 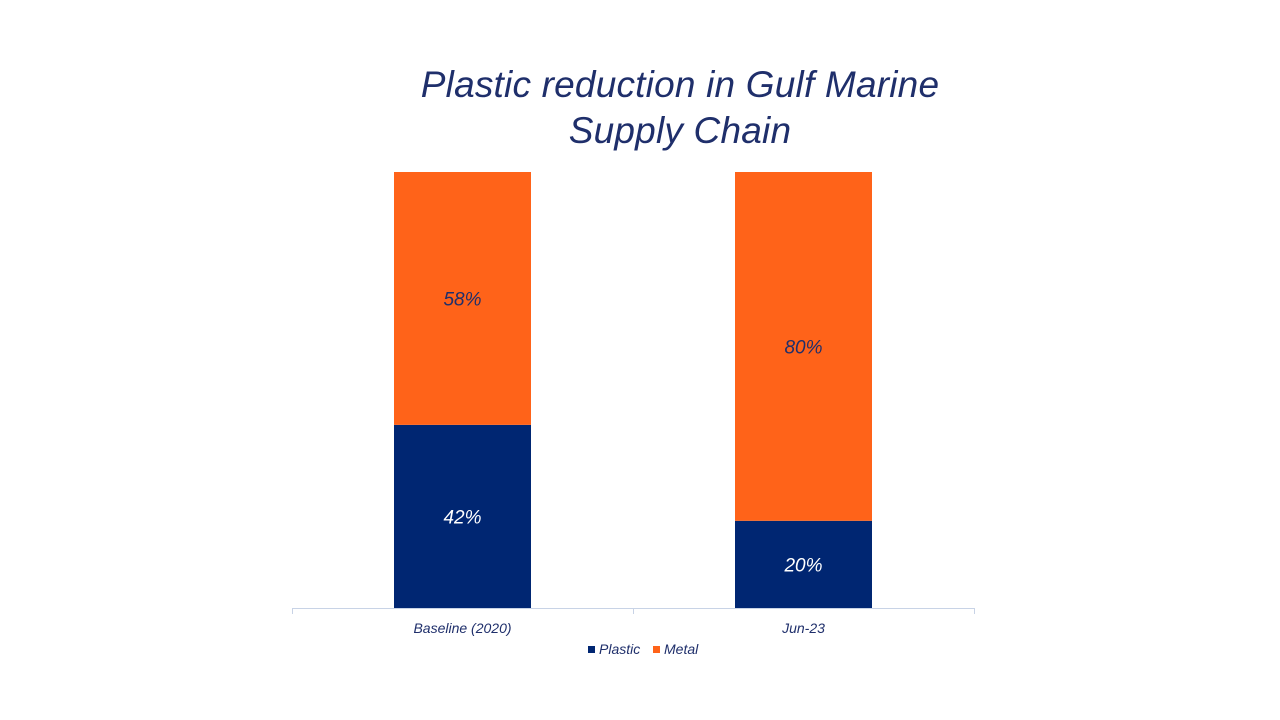 What do you see at coordinates (680, 84) in the screenshot?
I see `chart-title-line-1: Plastic reduction in Gulf Marine` at bounding box center [680, 84].